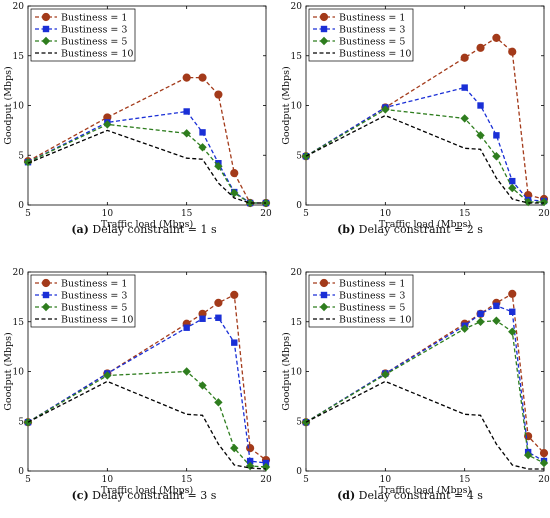  I want to click on panel-caption: (a) Delay constraint = 1 s, so click(144, 229).